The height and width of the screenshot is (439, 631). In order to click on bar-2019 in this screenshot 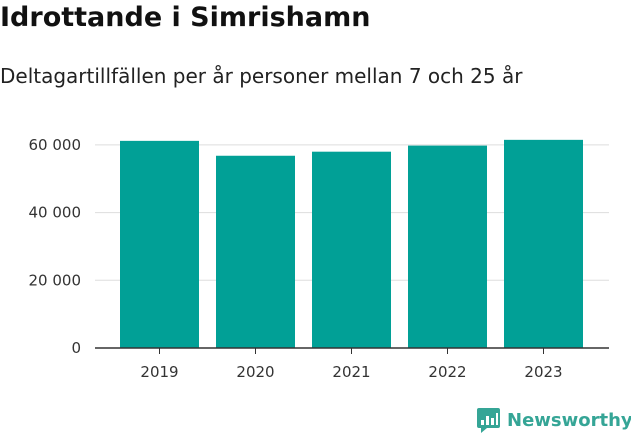, I will do `click(159, 244)`.